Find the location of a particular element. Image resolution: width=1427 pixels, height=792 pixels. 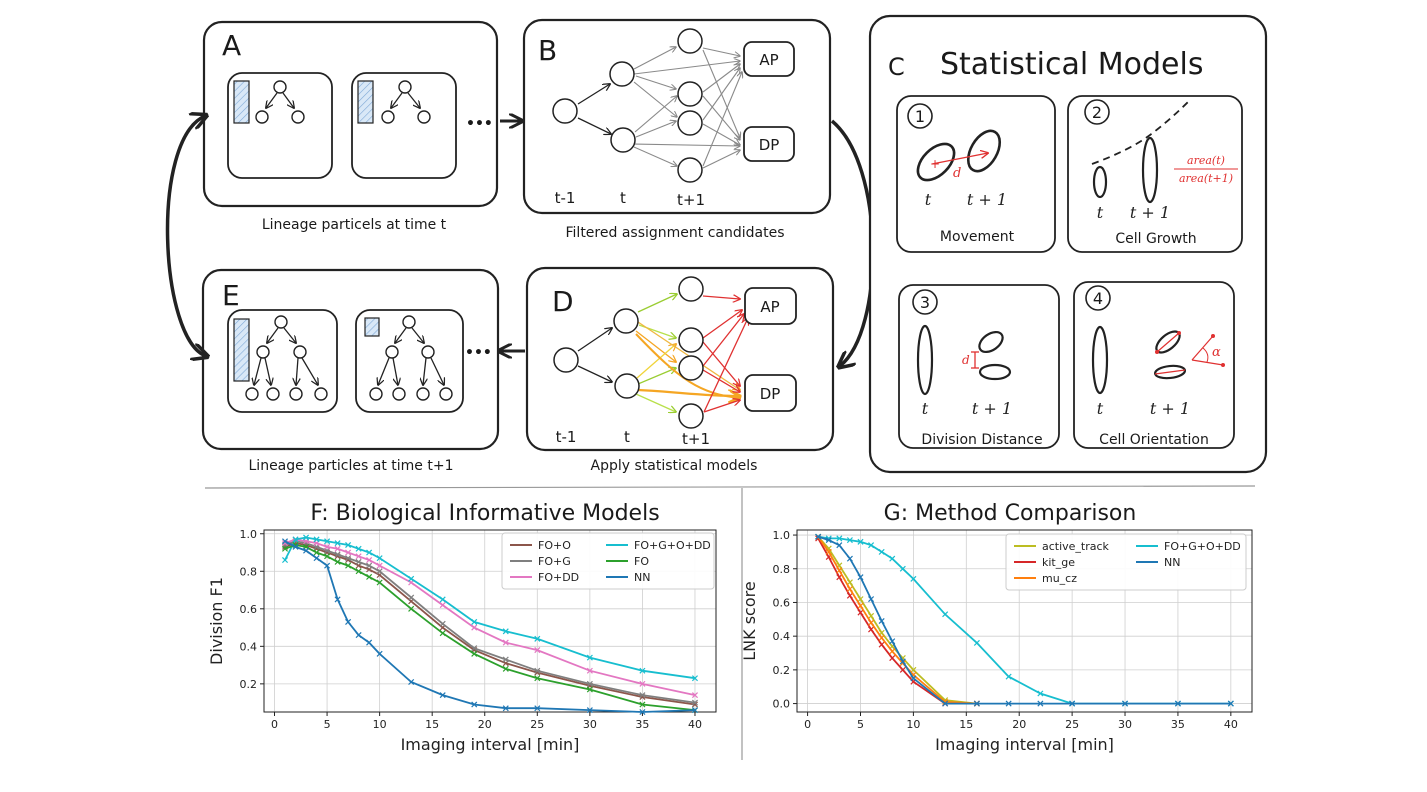

chart-g-ticks: 0 5 10 15 20 25 30 35 40 0.0 0.2 0.4 0.6 0.8 1.0 is located at coordinates (1005, 630).